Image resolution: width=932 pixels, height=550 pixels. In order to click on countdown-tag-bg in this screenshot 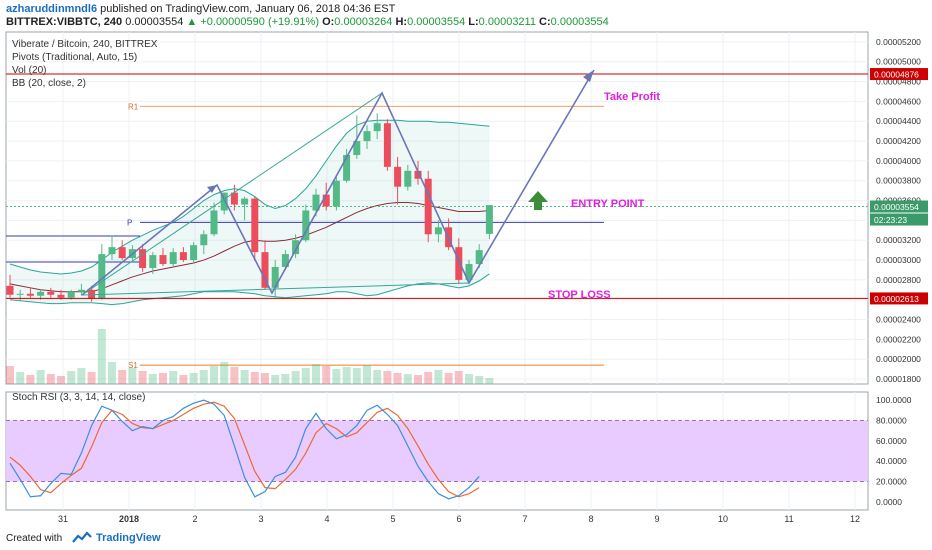, I will do `click(899, 219)`.